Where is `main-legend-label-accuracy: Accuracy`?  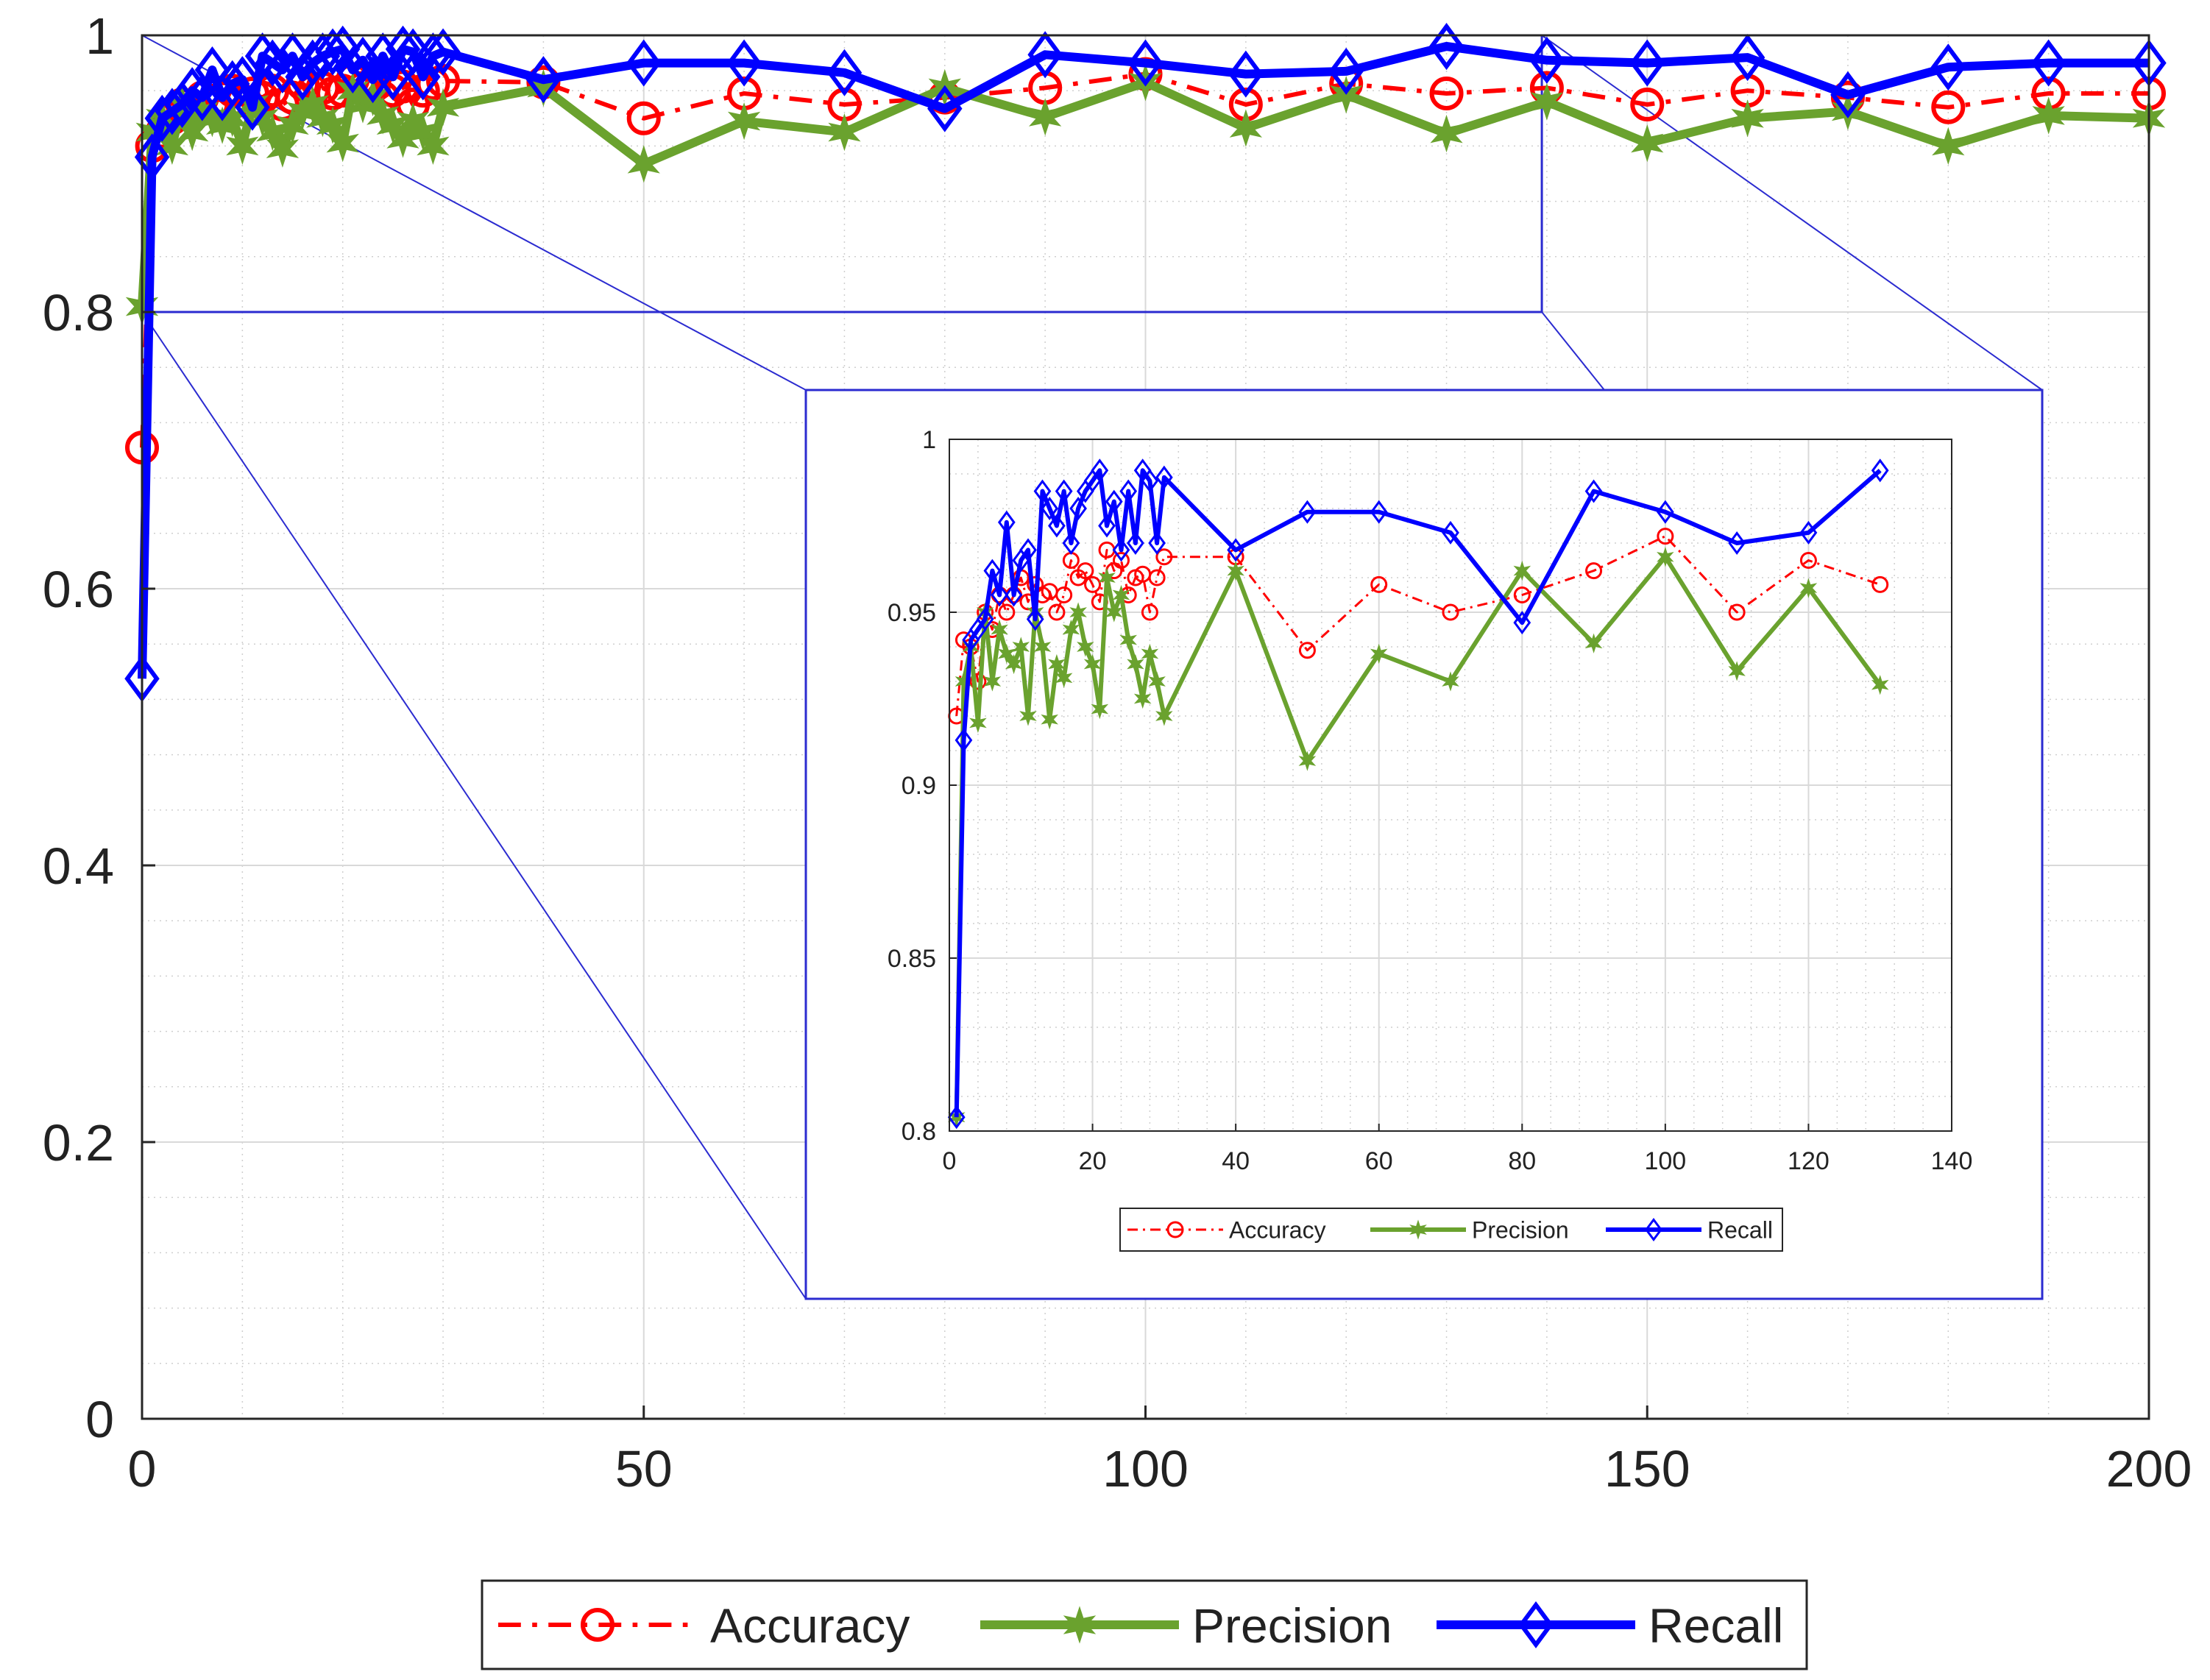 main-legend-label-accuracy: Accuracy is located at coordinates (810, 1625).